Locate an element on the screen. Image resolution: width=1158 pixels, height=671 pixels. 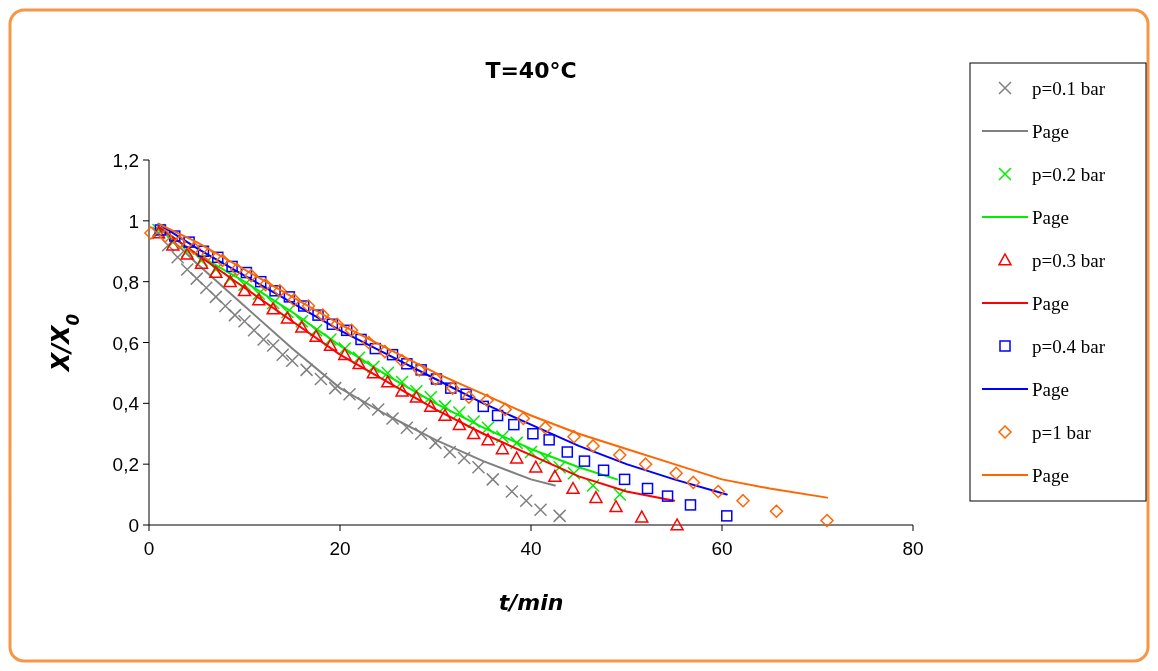
y-tick-label: 1 is located at coordinates (133, 221).